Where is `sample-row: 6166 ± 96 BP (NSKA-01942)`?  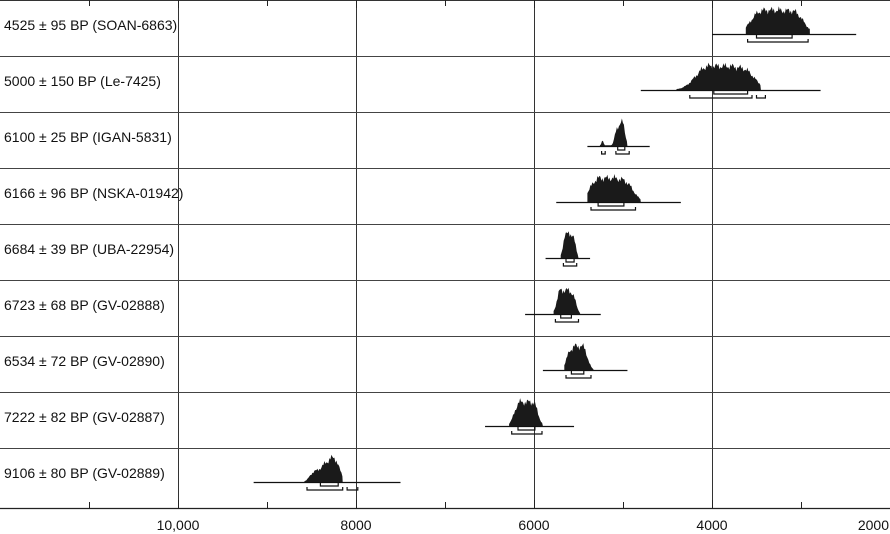
sample-row: 6166 ± 96 BP (NSKA-01942) is located at coordinates (342, 192).